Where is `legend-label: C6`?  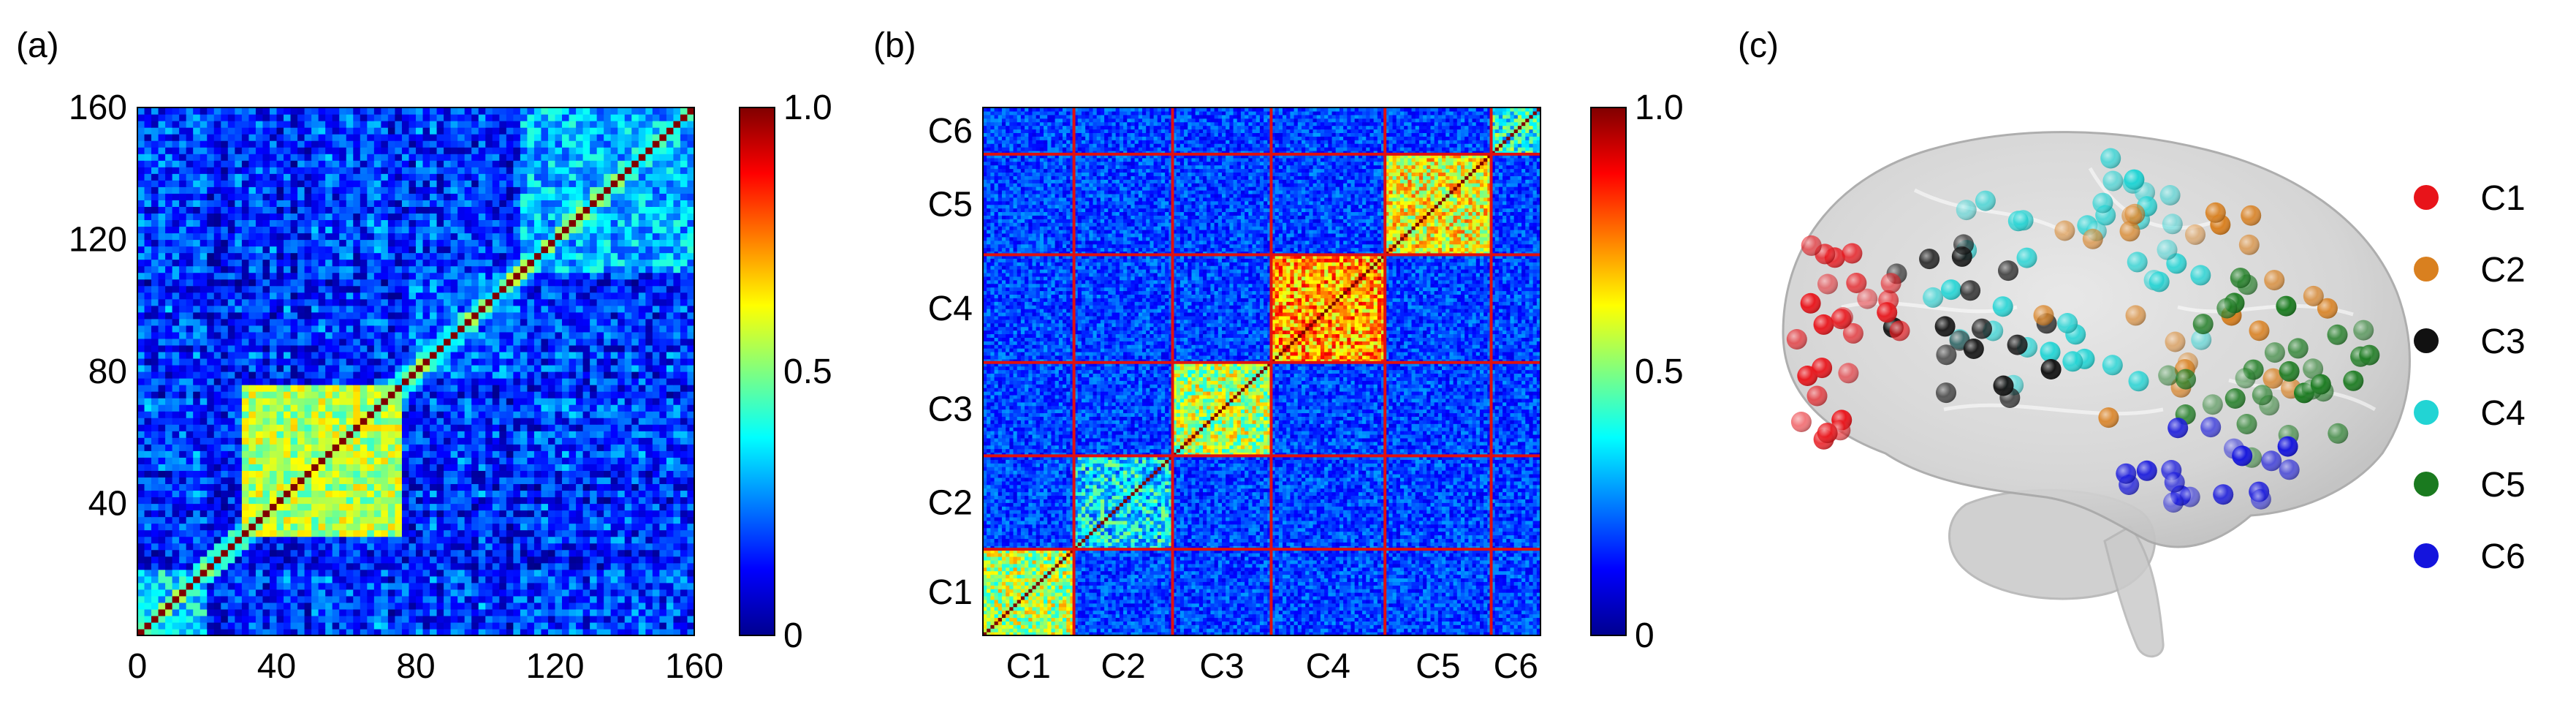
legend-label: C6 is located at coordinates (2502, 556).